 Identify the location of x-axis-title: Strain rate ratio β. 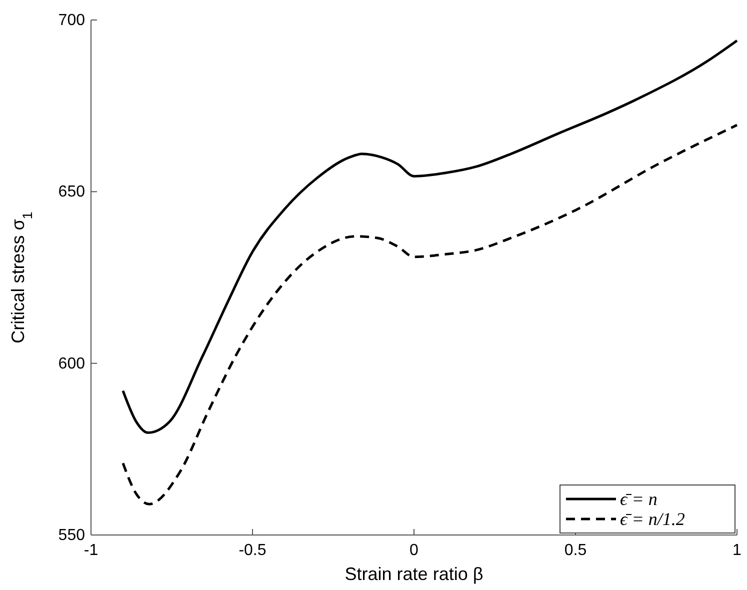
(414, 574).